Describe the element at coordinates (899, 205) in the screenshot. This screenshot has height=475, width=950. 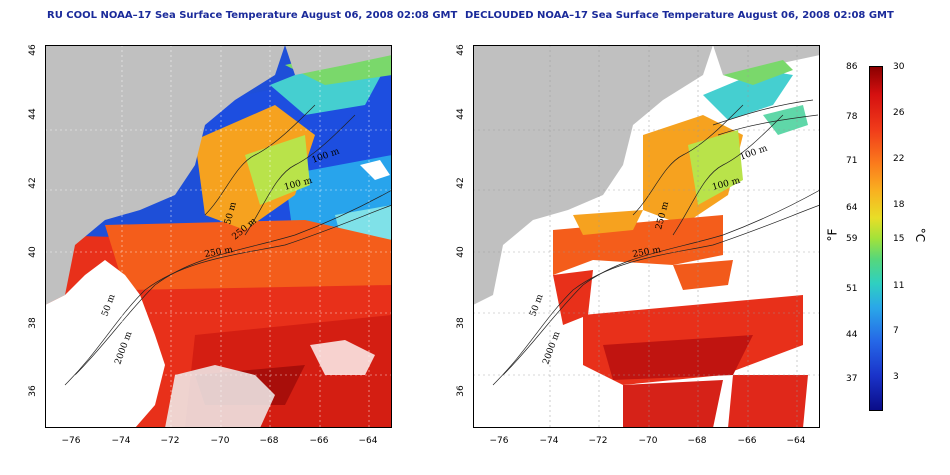
I see `celsius-tick: 18` at that location.